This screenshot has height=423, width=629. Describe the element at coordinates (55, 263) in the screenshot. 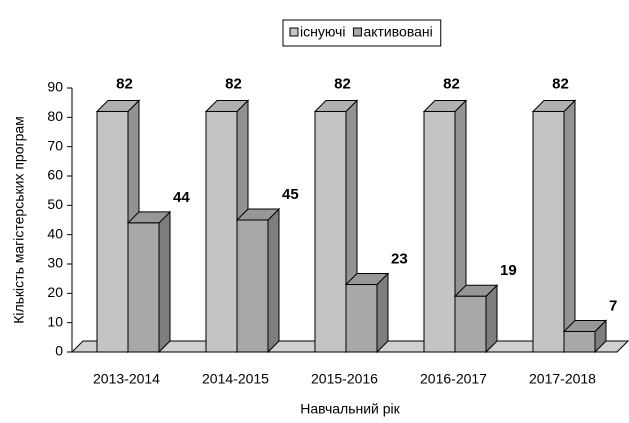

I see `y-tick-label: 30` at that location.